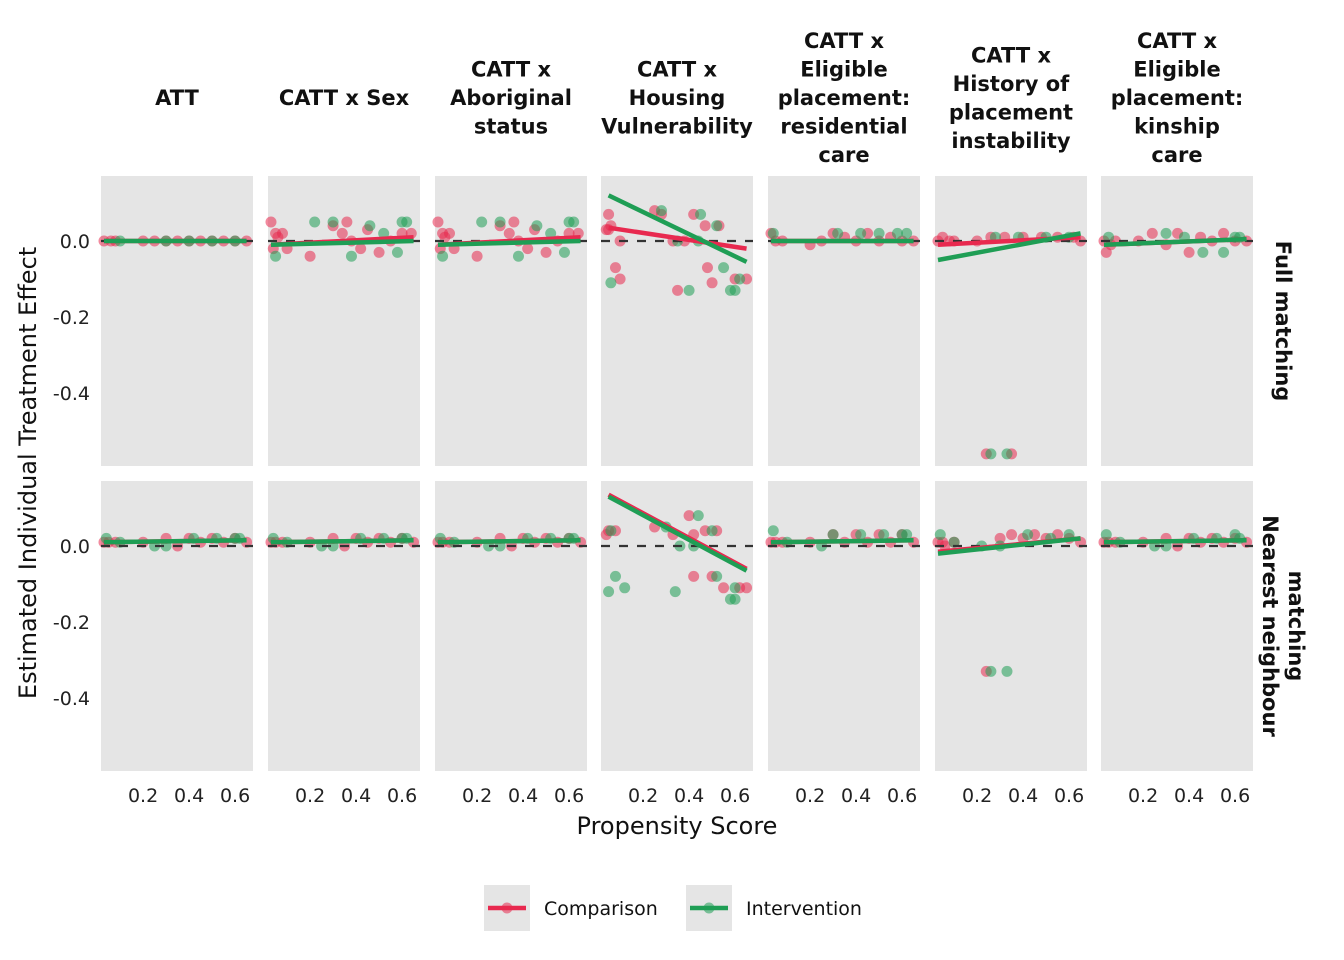 The height and width of the screenshot is (960, 1344). Describe the element at coordinates (843, 127) in the screenshot. I see `column-strip-line: residential` at that location.